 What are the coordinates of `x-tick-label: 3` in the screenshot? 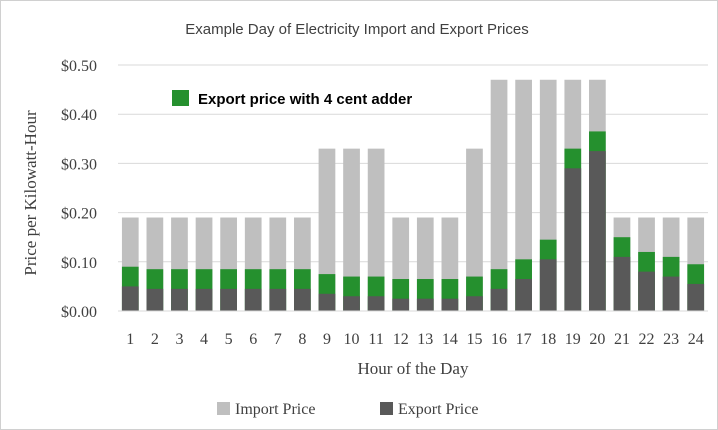 It's located at (179, 339).